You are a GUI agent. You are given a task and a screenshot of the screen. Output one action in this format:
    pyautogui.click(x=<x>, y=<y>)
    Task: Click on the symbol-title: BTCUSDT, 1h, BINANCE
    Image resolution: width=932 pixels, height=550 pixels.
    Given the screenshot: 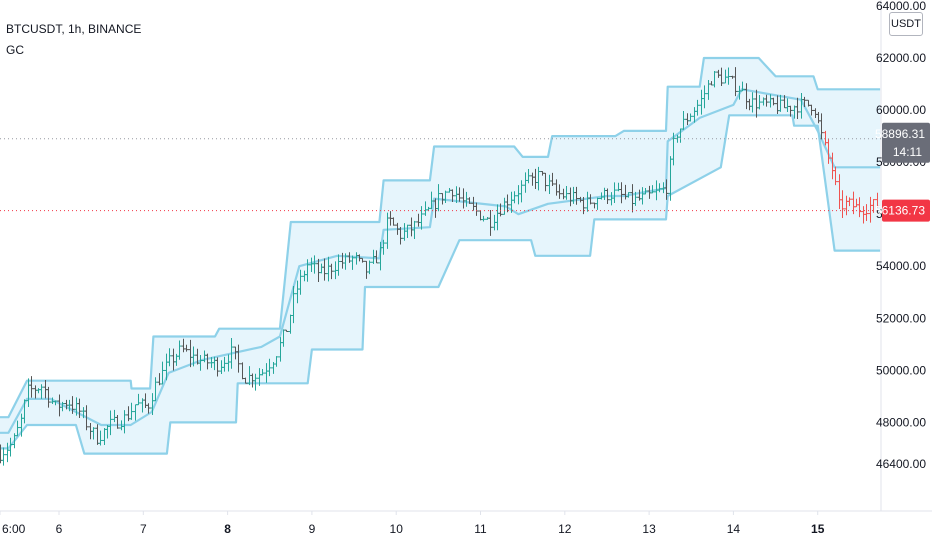 What is the action you would take?
    pyautogui.click(x=74, y=29)
    